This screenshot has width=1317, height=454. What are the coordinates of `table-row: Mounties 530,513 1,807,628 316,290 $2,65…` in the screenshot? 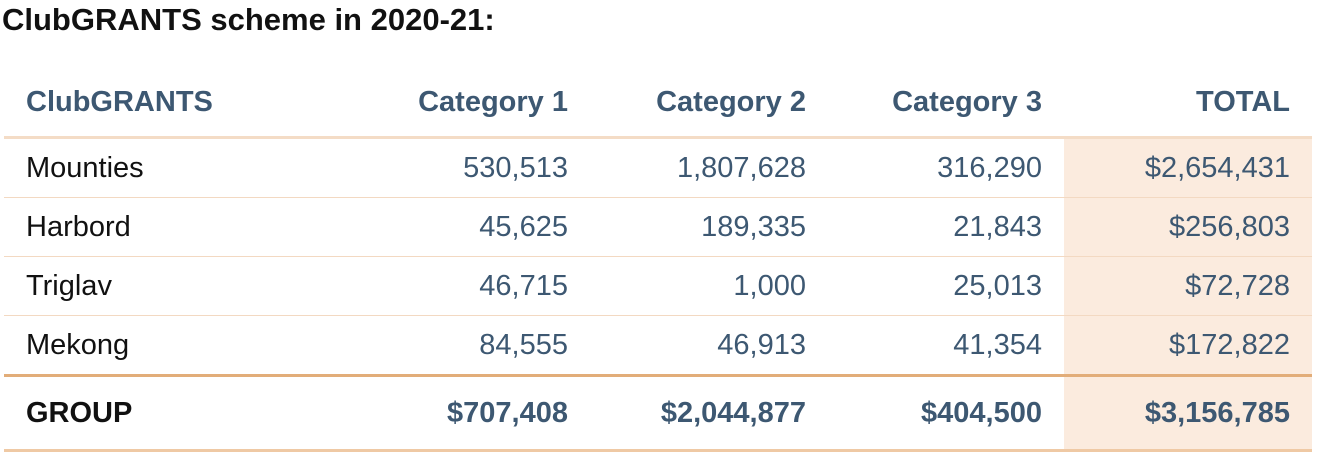 It's located at (658, 167).